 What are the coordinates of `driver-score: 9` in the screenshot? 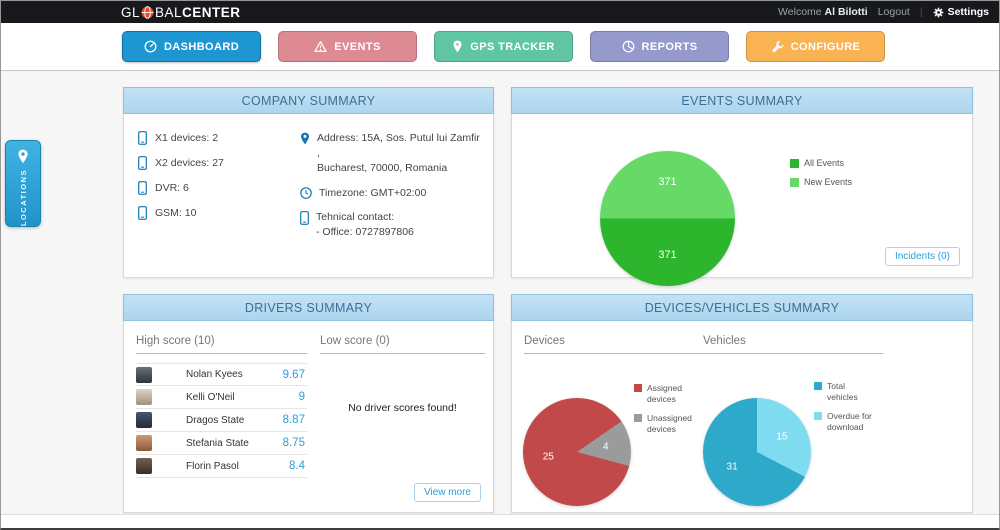 It's located at (301, 397).